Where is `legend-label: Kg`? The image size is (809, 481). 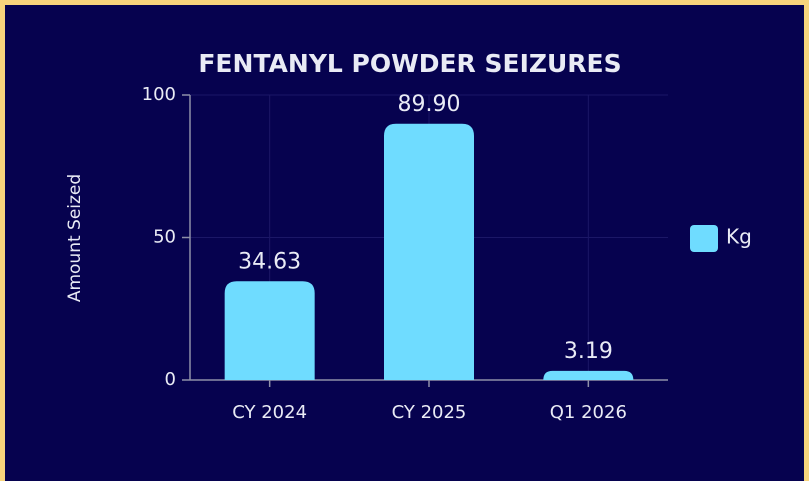 legend-label: Kg is located at coordinates (739, 237).